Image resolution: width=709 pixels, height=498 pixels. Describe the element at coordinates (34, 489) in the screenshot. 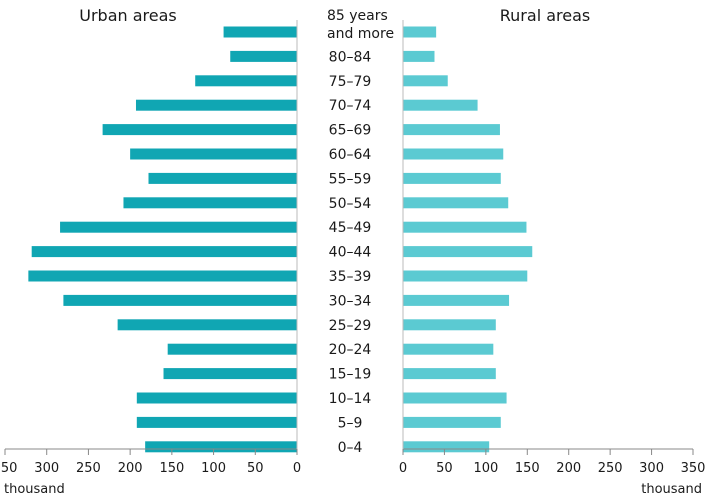

I see `left-unit-label: thousand` at that location.